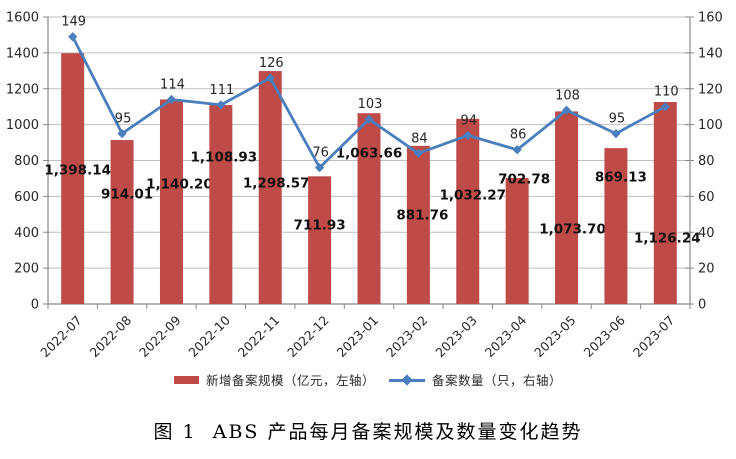  I want to click on x-axis-label-2023-05: 2023-05, so click(555, 337).